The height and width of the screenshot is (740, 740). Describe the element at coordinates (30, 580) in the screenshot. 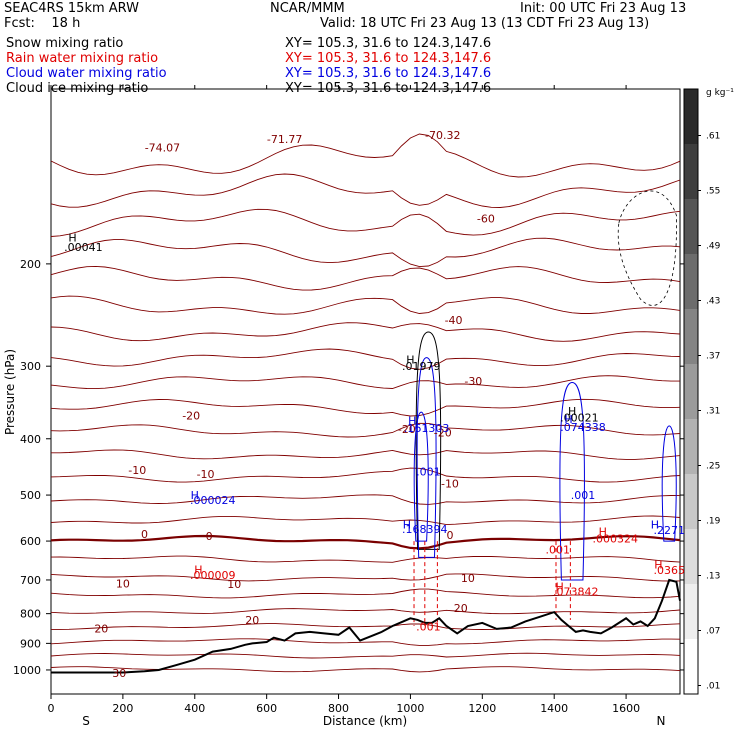

I see `y-tick-label: 700` at that location.